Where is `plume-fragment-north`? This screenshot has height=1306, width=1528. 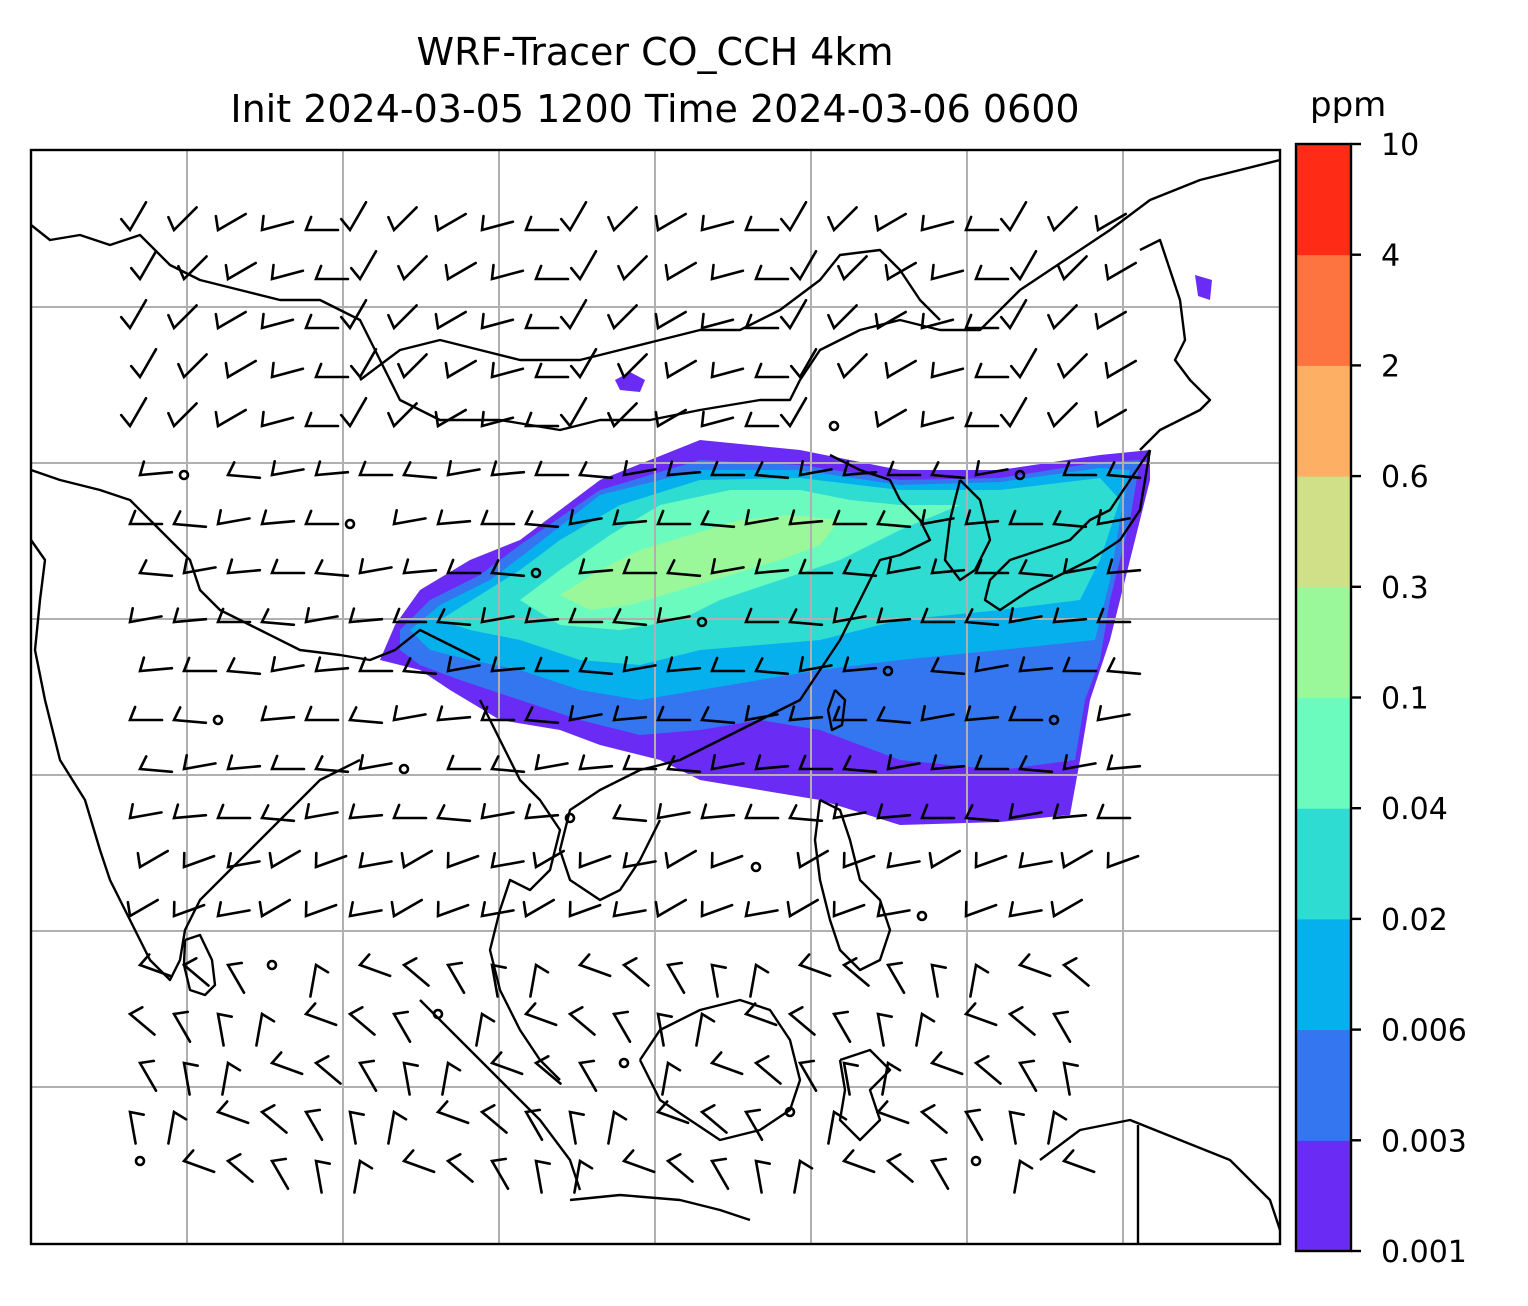
plume-fragment-north is located at coordinates (630, 382).